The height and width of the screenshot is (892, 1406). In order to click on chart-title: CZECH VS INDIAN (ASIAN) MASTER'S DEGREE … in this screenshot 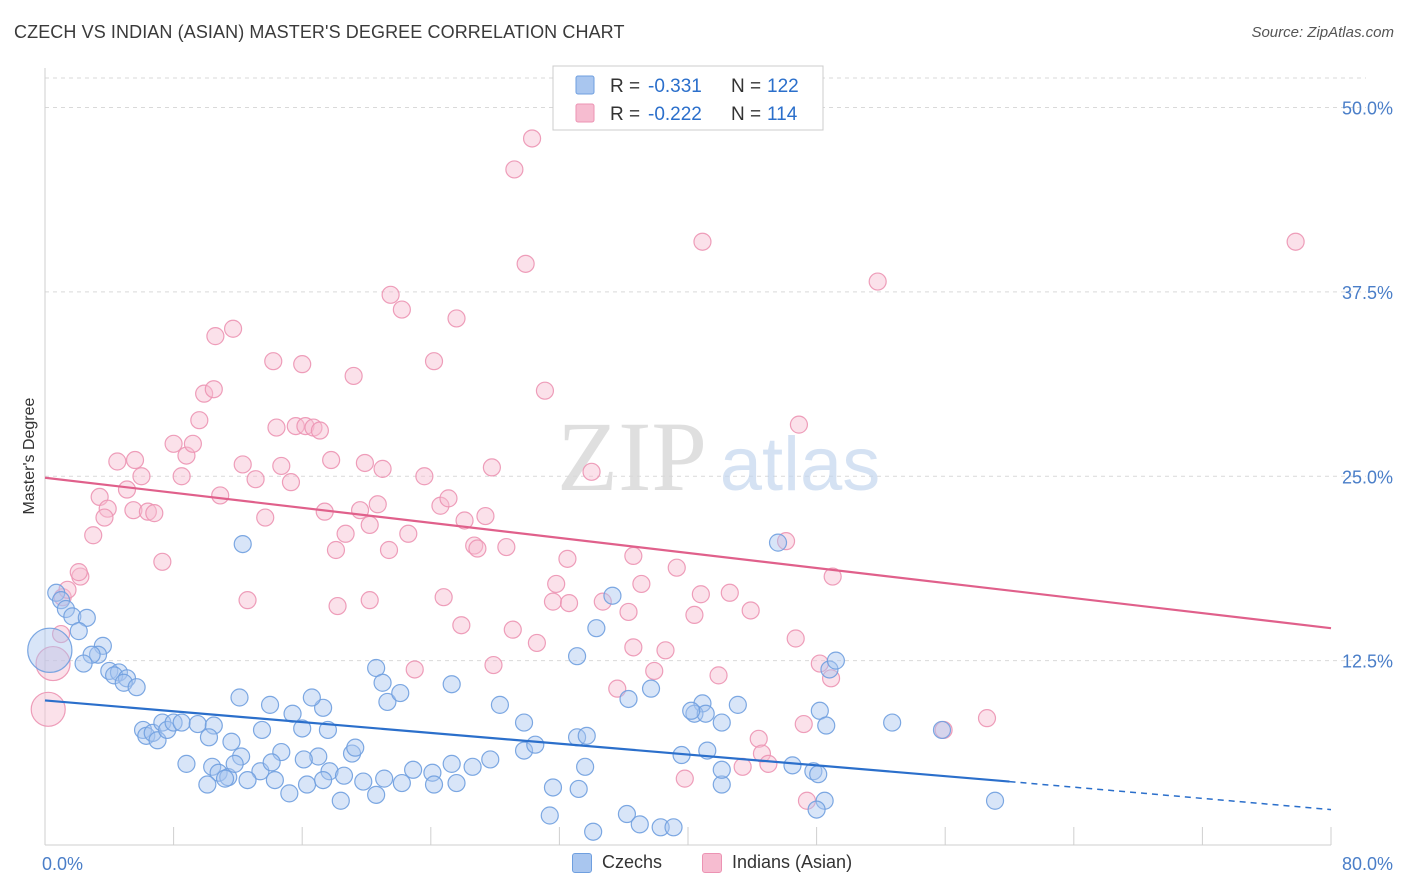, I will do `click(319, 32)`.